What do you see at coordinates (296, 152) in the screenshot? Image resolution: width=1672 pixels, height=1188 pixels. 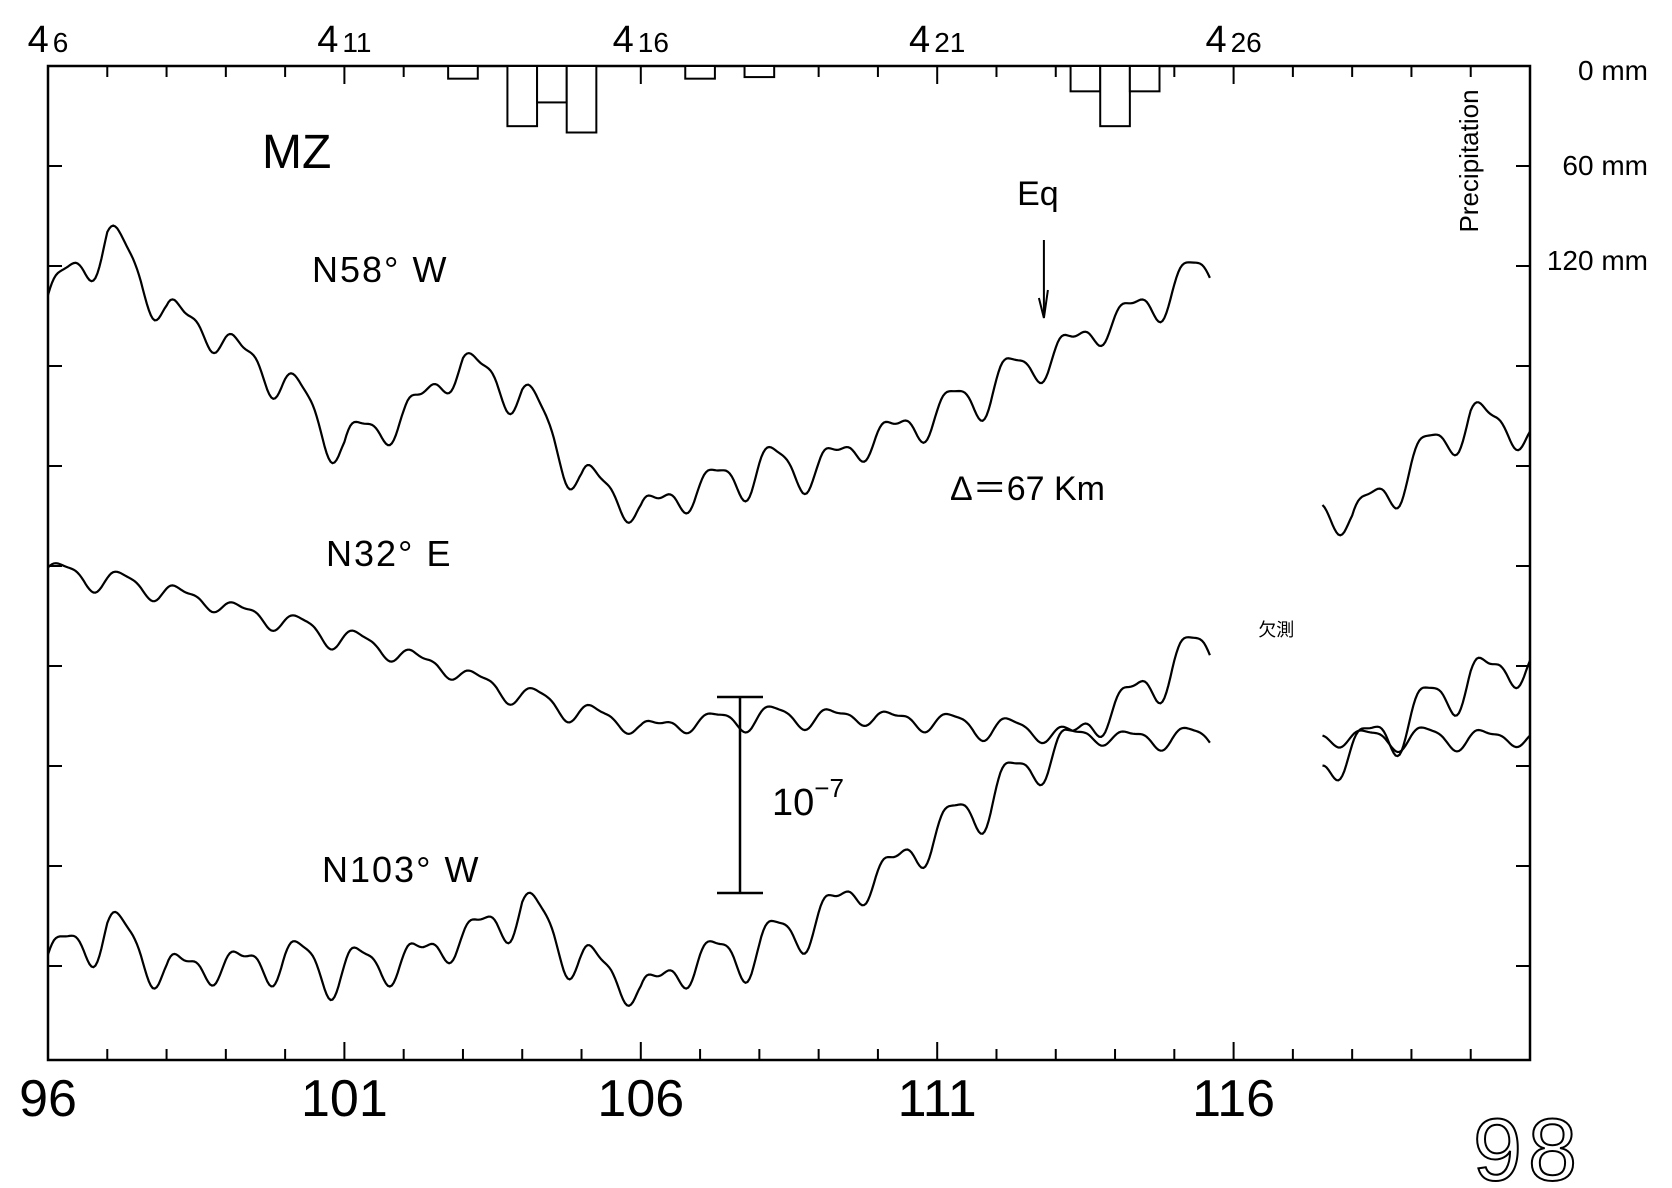 I see `chart-title: MZ` at bounding box center [296, 152].